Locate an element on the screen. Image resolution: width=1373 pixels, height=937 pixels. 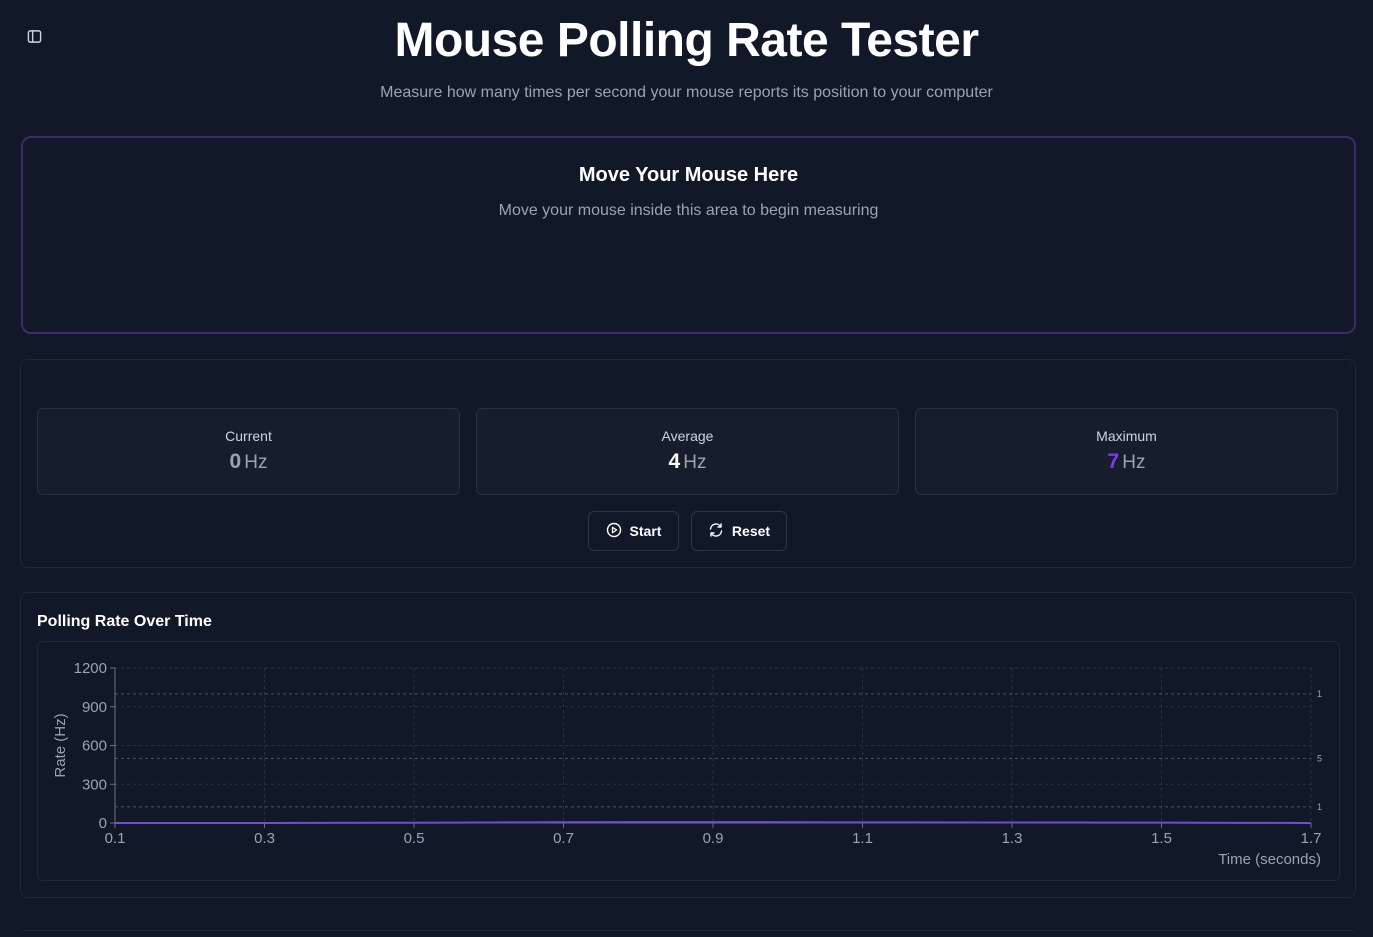
y-axis-label: Rate (Hz) is located at coordinates (60, 745).